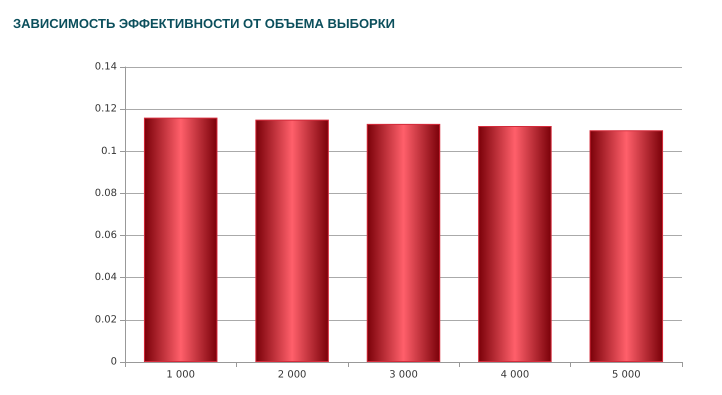 This screenshot has width=722, height=395. Describe the element at coordinates (105, 278) in the screenshot. I see `y-tick-label: 0.04` at that location.